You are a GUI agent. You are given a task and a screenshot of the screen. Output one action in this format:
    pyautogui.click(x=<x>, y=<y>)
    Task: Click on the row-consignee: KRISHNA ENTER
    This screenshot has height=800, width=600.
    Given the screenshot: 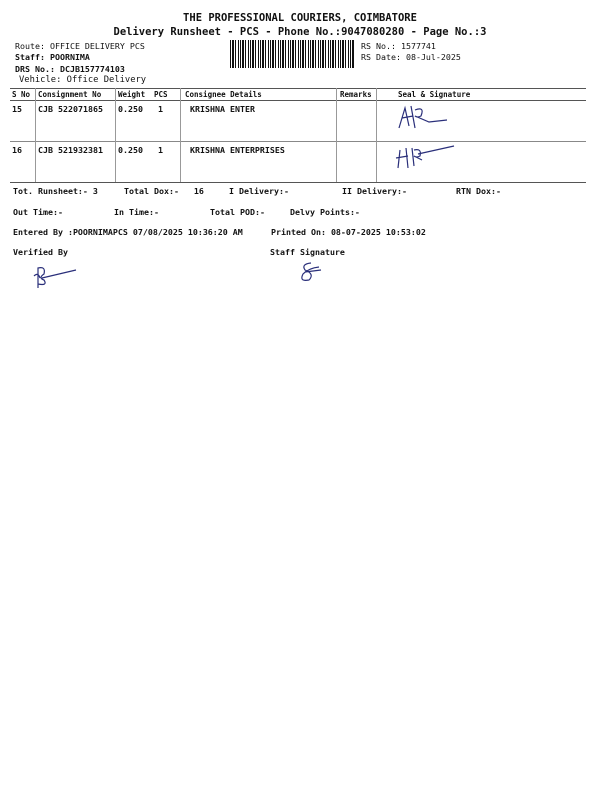 What is the action you would take?
    pyautogui.click(x=222, y=109)
    